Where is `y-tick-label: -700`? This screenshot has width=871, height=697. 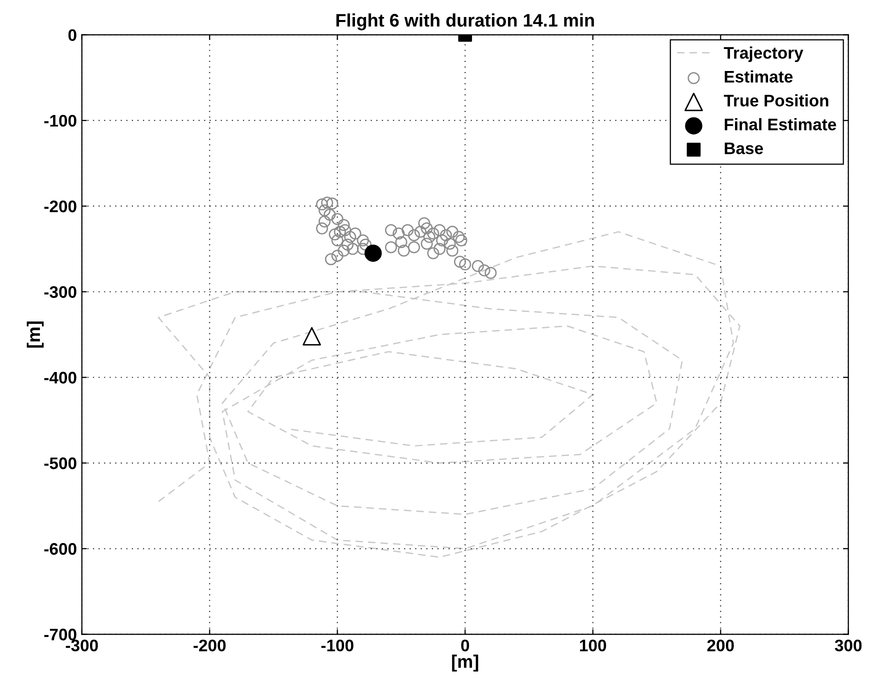 y-tick-label: -700 is located at coordinates (60, 634).